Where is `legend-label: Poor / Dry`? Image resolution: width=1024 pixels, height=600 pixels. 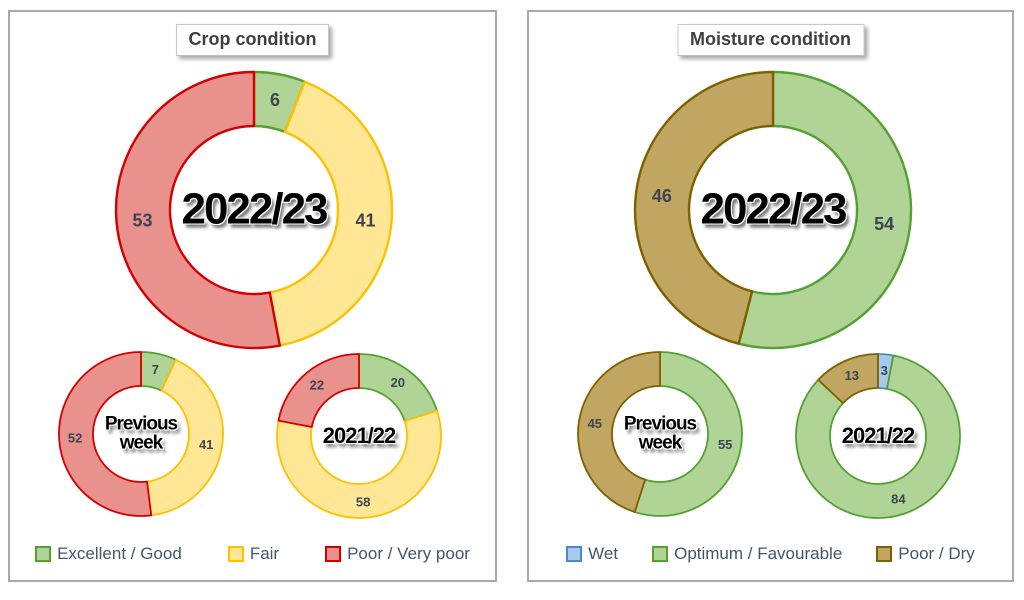
legend-label: Poor / Dry is located at coordinates (936, 553).